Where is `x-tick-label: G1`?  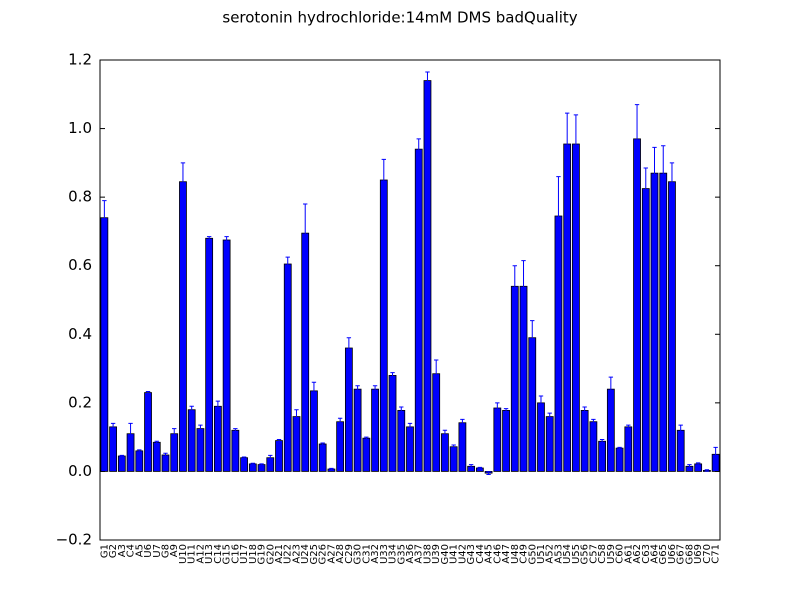 x-tick-label: G1 is located at coordinates (104, 551).